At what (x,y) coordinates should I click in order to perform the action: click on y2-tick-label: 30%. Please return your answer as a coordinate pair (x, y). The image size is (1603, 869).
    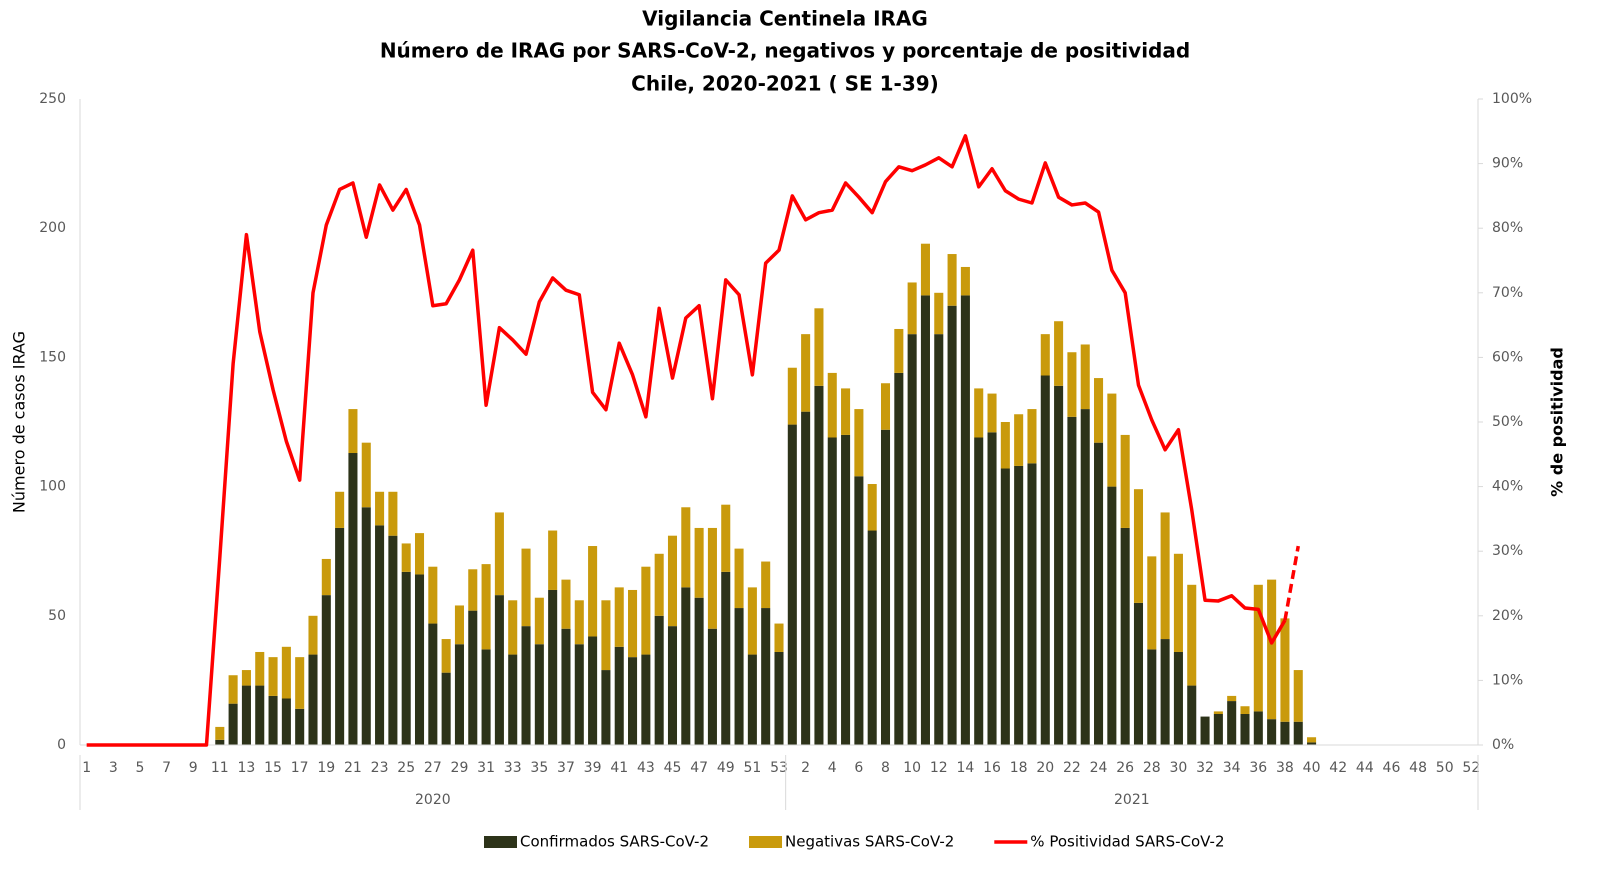
    Looking at the image, I should click on (1507, 551).